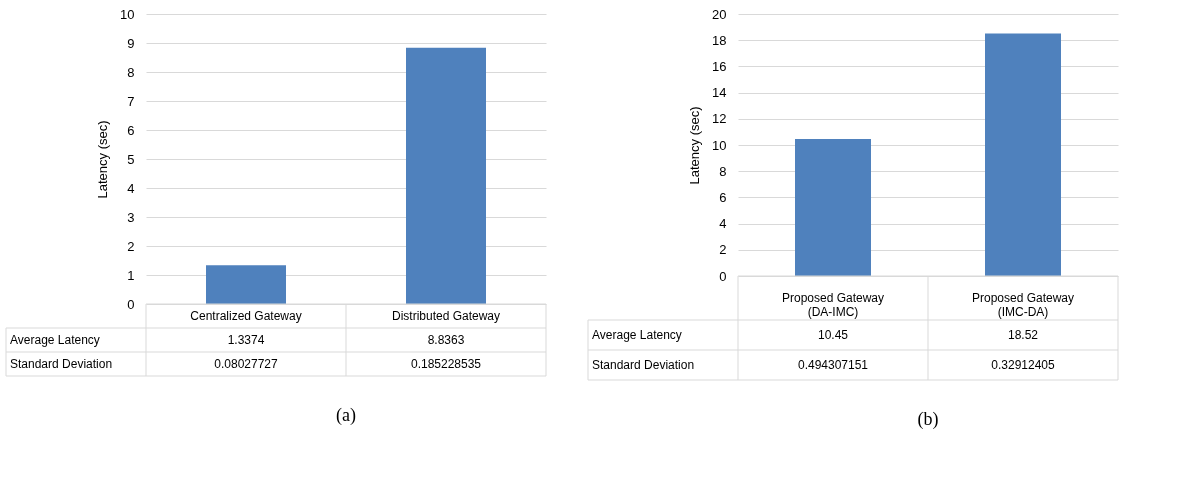 This screenshot has height=495, width=1199. I want to click on text: 0.08027727, so click(246, 364).